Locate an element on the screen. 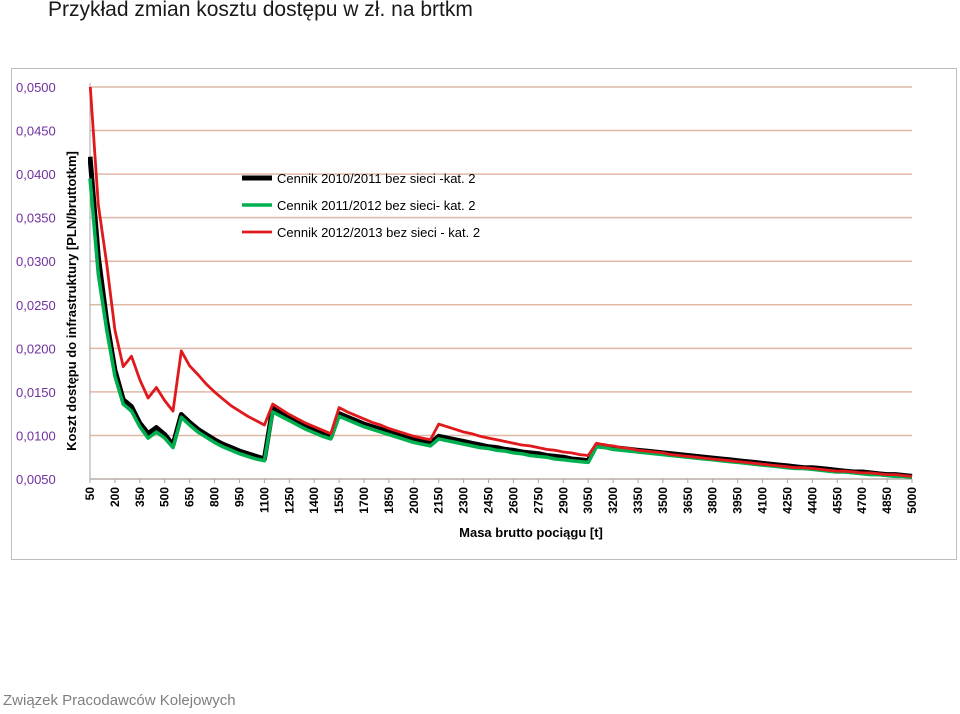 The width and height of the screenshot is (960, 714). x-tick-label: 3950 is located at coordinates (738, 500).